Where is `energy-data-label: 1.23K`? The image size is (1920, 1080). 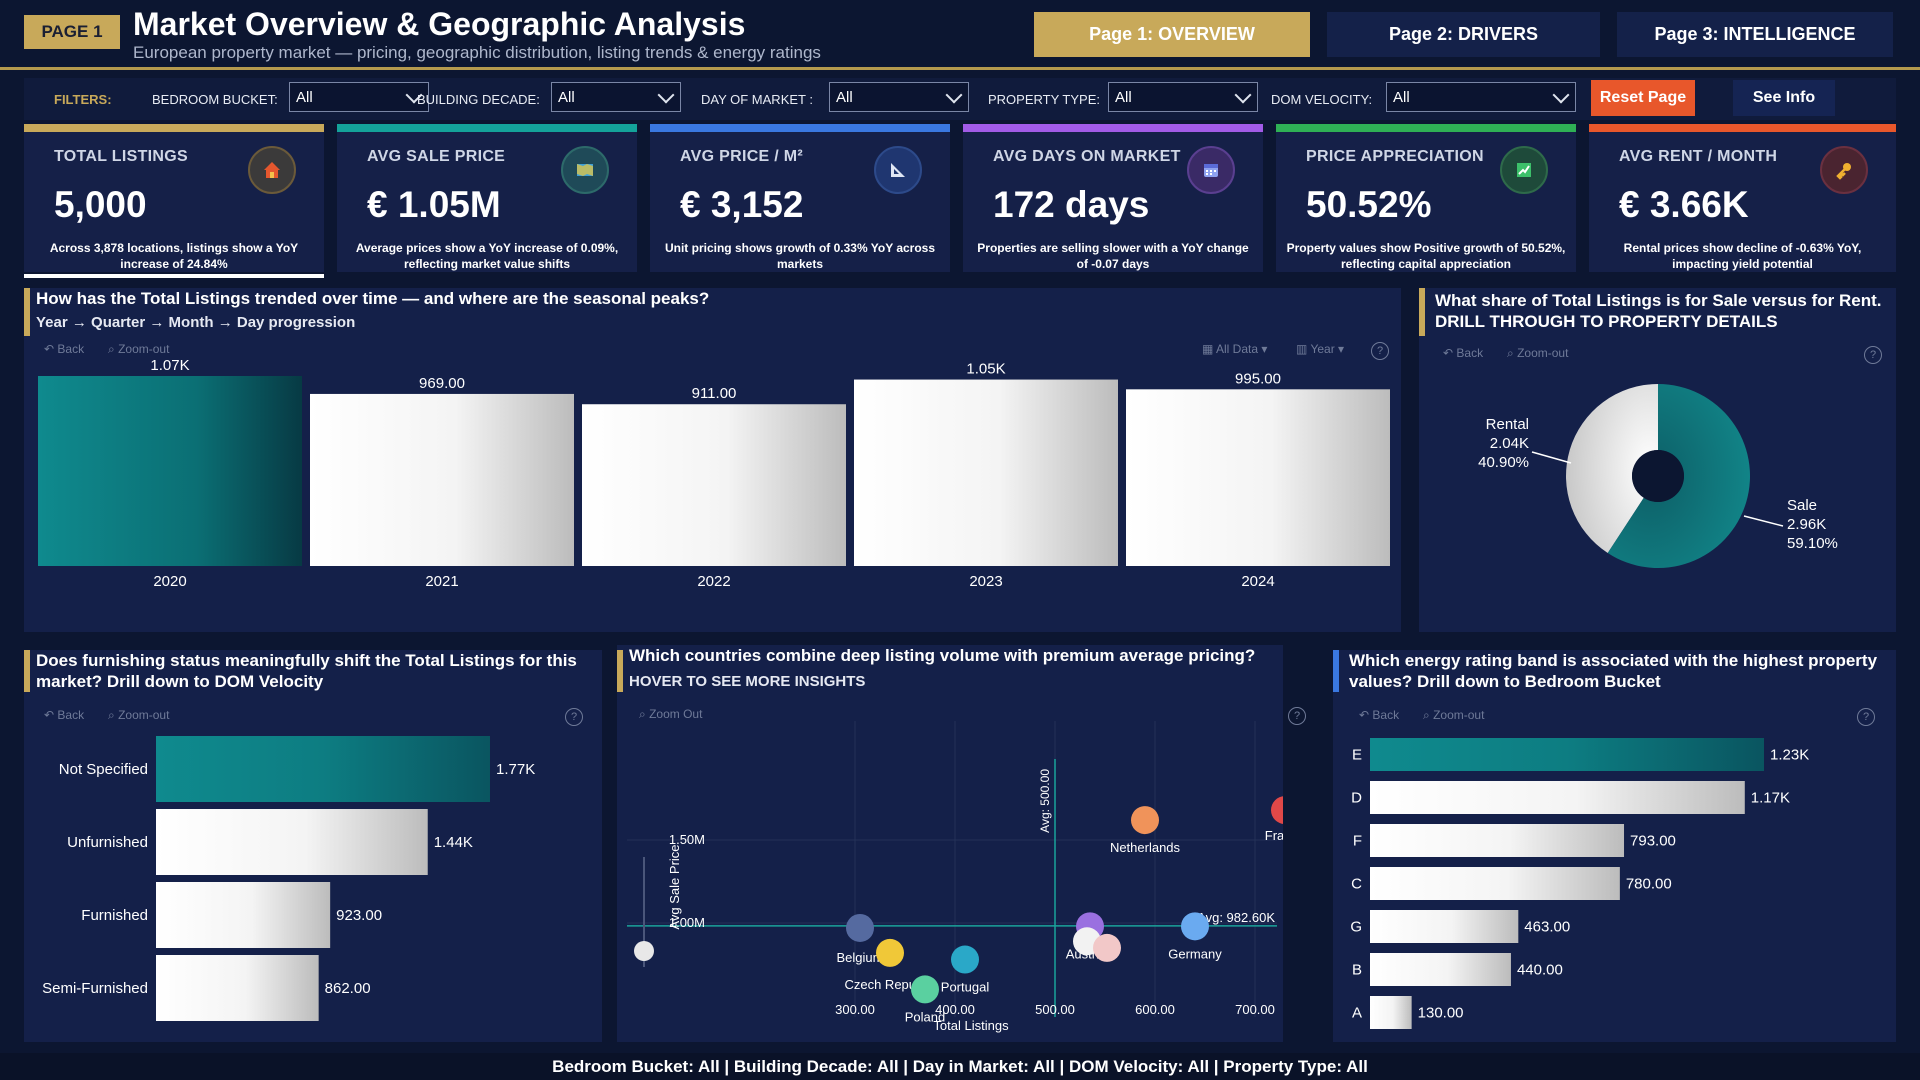
energy-data-label: 1.23K is located at coordinates (1789, 755).